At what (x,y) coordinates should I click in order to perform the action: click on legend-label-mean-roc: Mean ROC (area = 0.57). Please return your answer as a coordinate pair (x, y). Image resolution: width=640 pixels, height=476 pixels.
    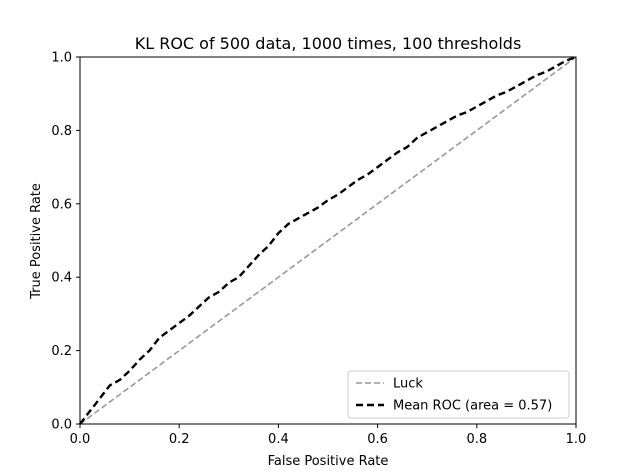
    Looking at the image, I should click on (472, 406).